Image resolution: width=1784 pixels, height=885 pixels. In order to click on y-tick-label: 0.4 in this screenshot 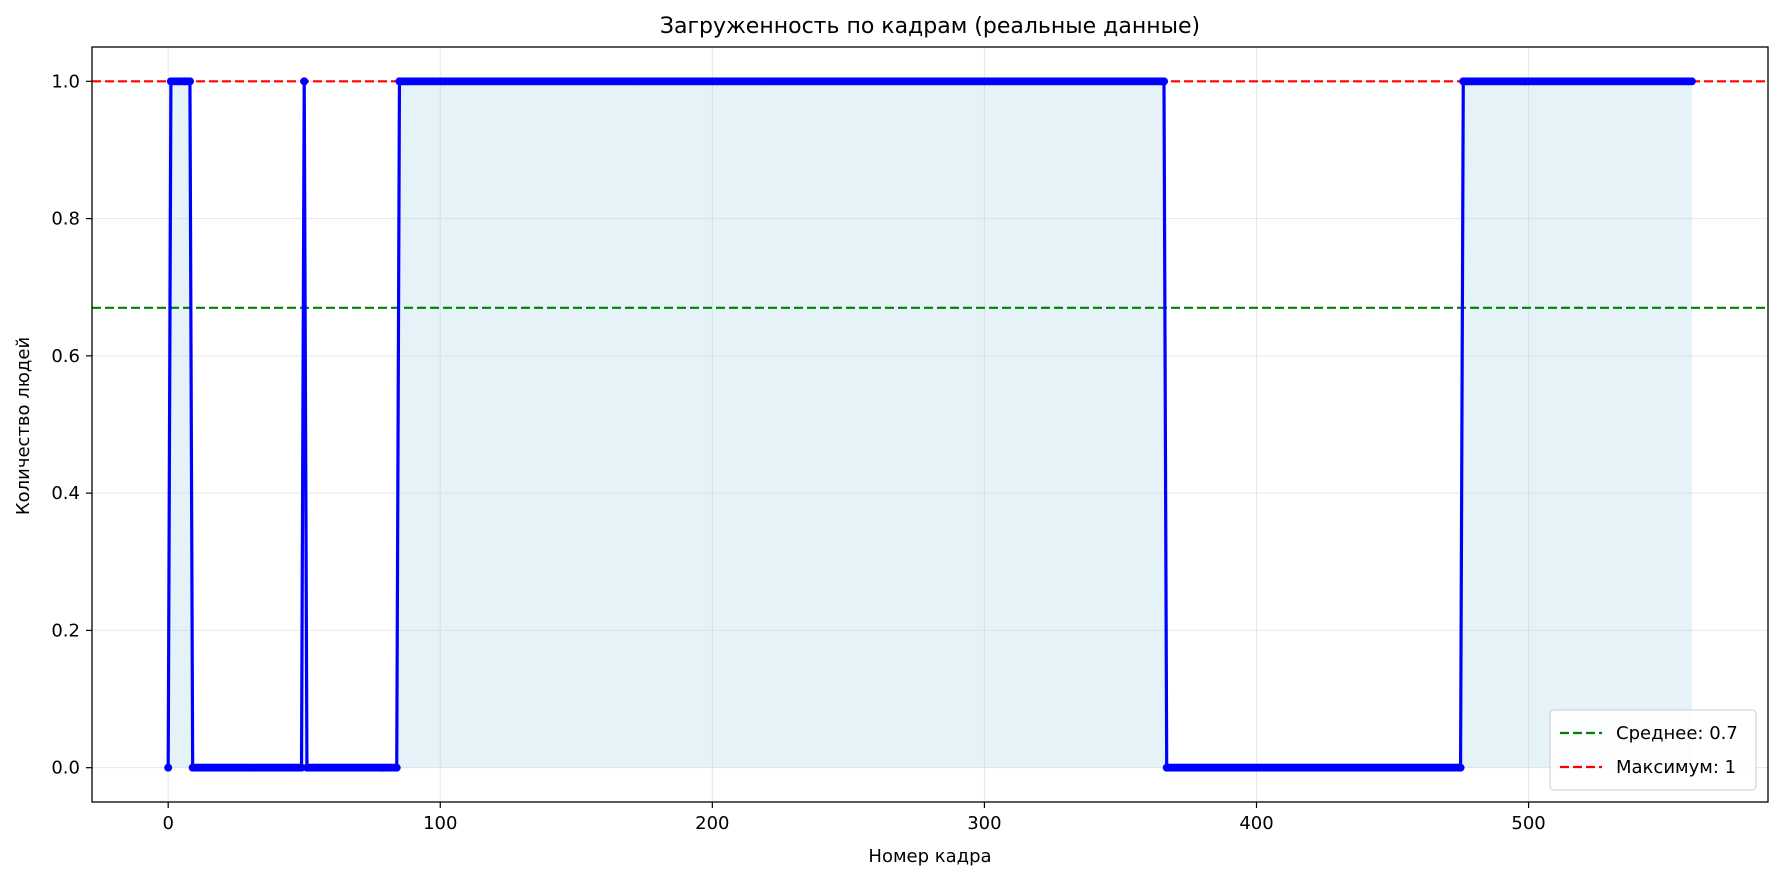, I will do `click(65, 493)`.